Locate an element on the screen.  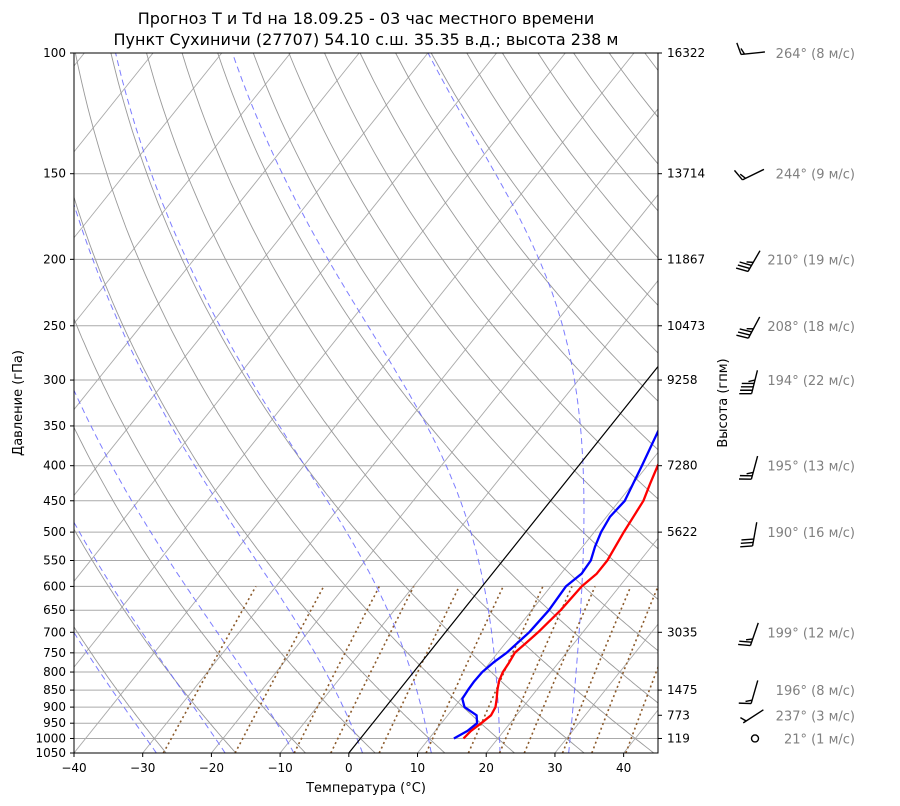
x-tick-label: −40 is located at coordinates (73, 768).